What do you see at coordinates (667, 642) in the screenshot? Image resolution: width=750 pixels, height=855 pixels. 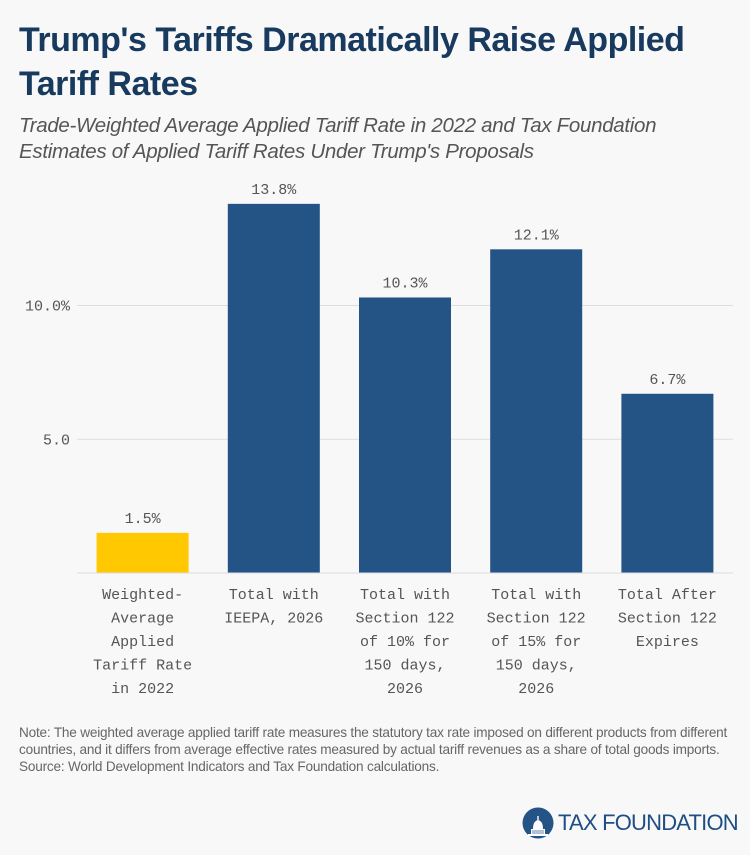 I see `x-tick-label: Expires` at bounding box center [667, 642].